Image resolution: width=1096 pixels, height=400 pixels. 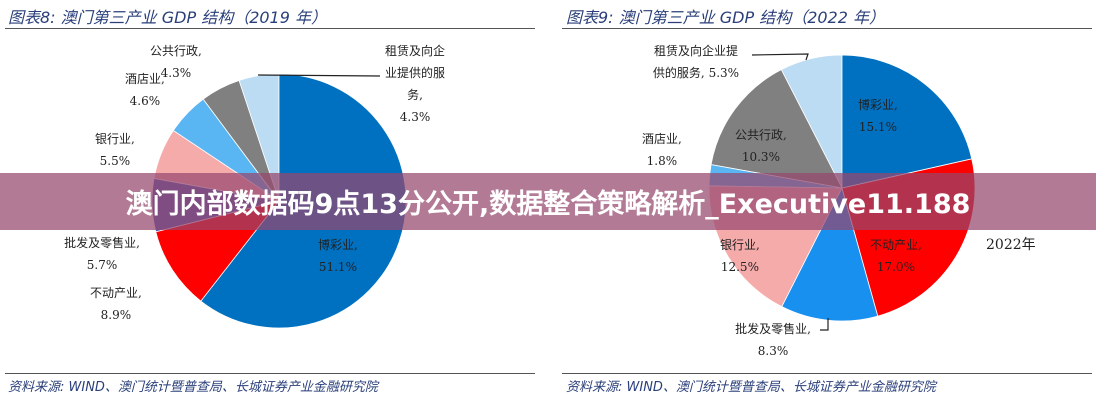 What do you see at coordinates (740, 256) in the screenshot?
I see `label-bank-2022: 银行业, 12.5%` at bounding box center [740, 256].